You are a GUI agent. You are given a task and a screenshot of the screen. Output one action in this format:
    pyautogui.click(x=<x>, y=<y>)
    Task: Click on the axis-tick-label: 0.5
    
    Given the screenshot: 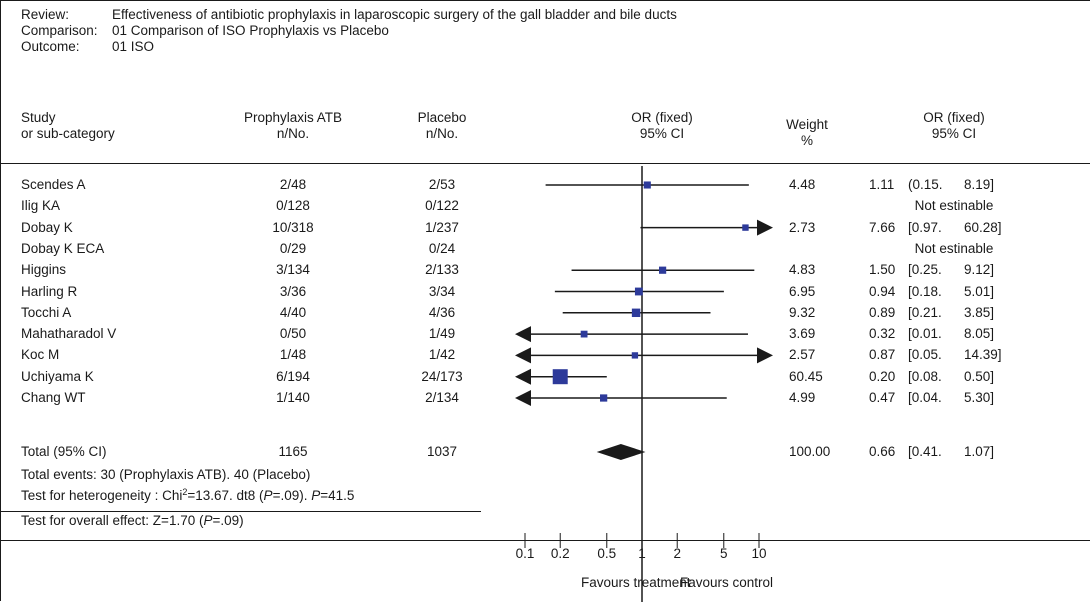 What is the action you would take?
    pyautogui.click(x=607, y=553)
    